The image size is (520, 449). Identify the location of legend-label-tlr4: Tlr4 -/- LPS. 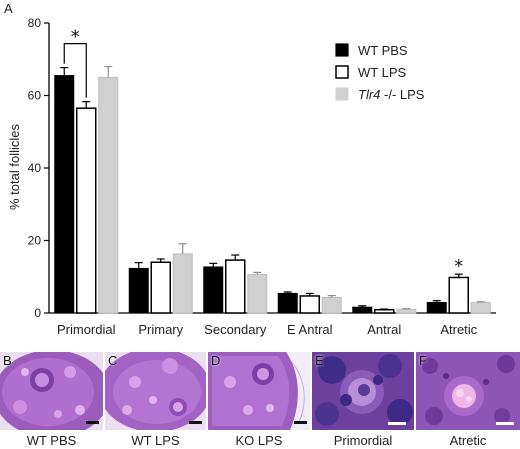
(391, 94).